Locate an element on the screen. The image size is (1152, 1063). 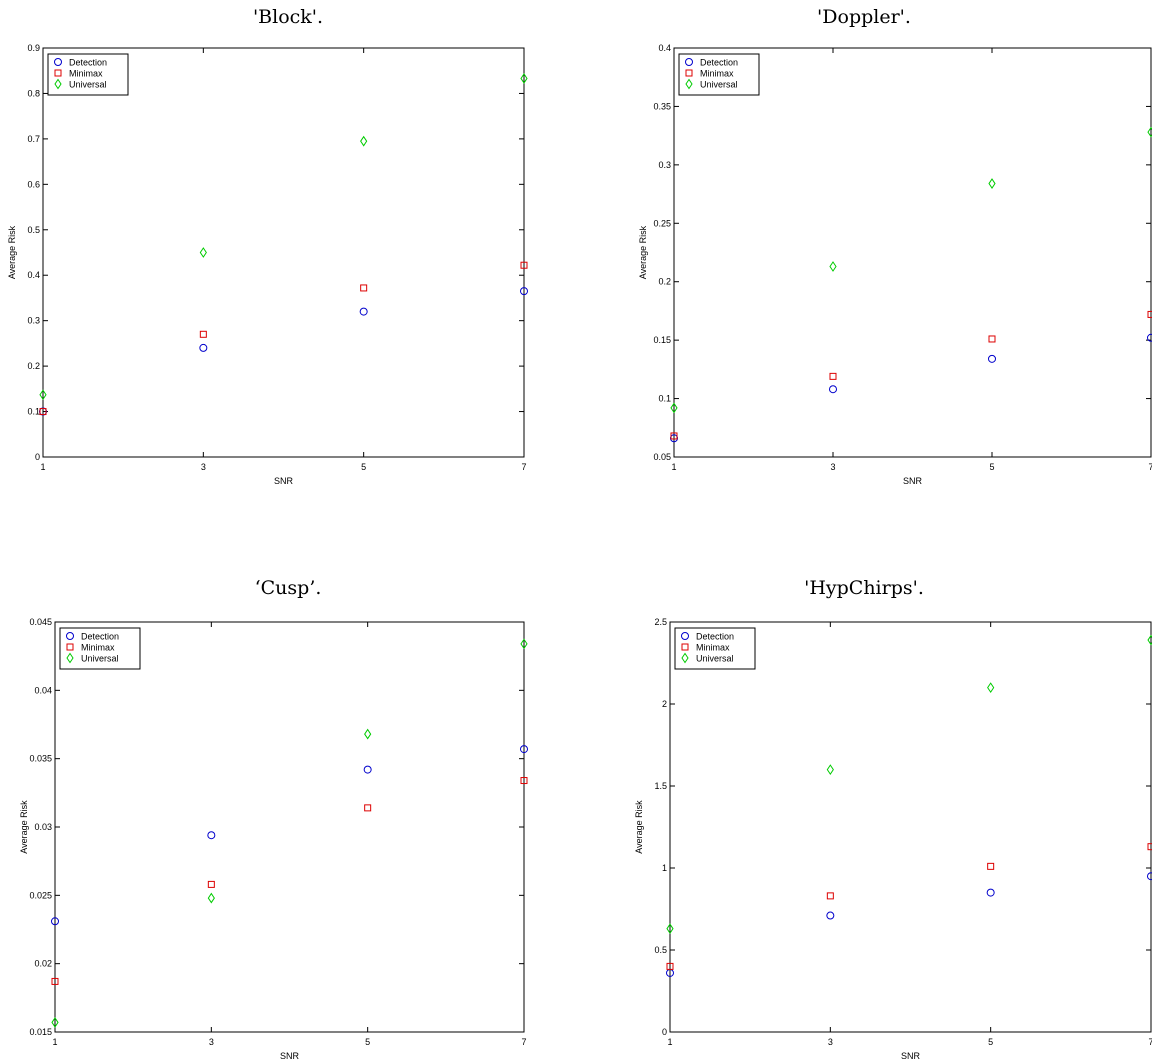
chart-title: 'Doppler'. is located at coordinates (864, 17).